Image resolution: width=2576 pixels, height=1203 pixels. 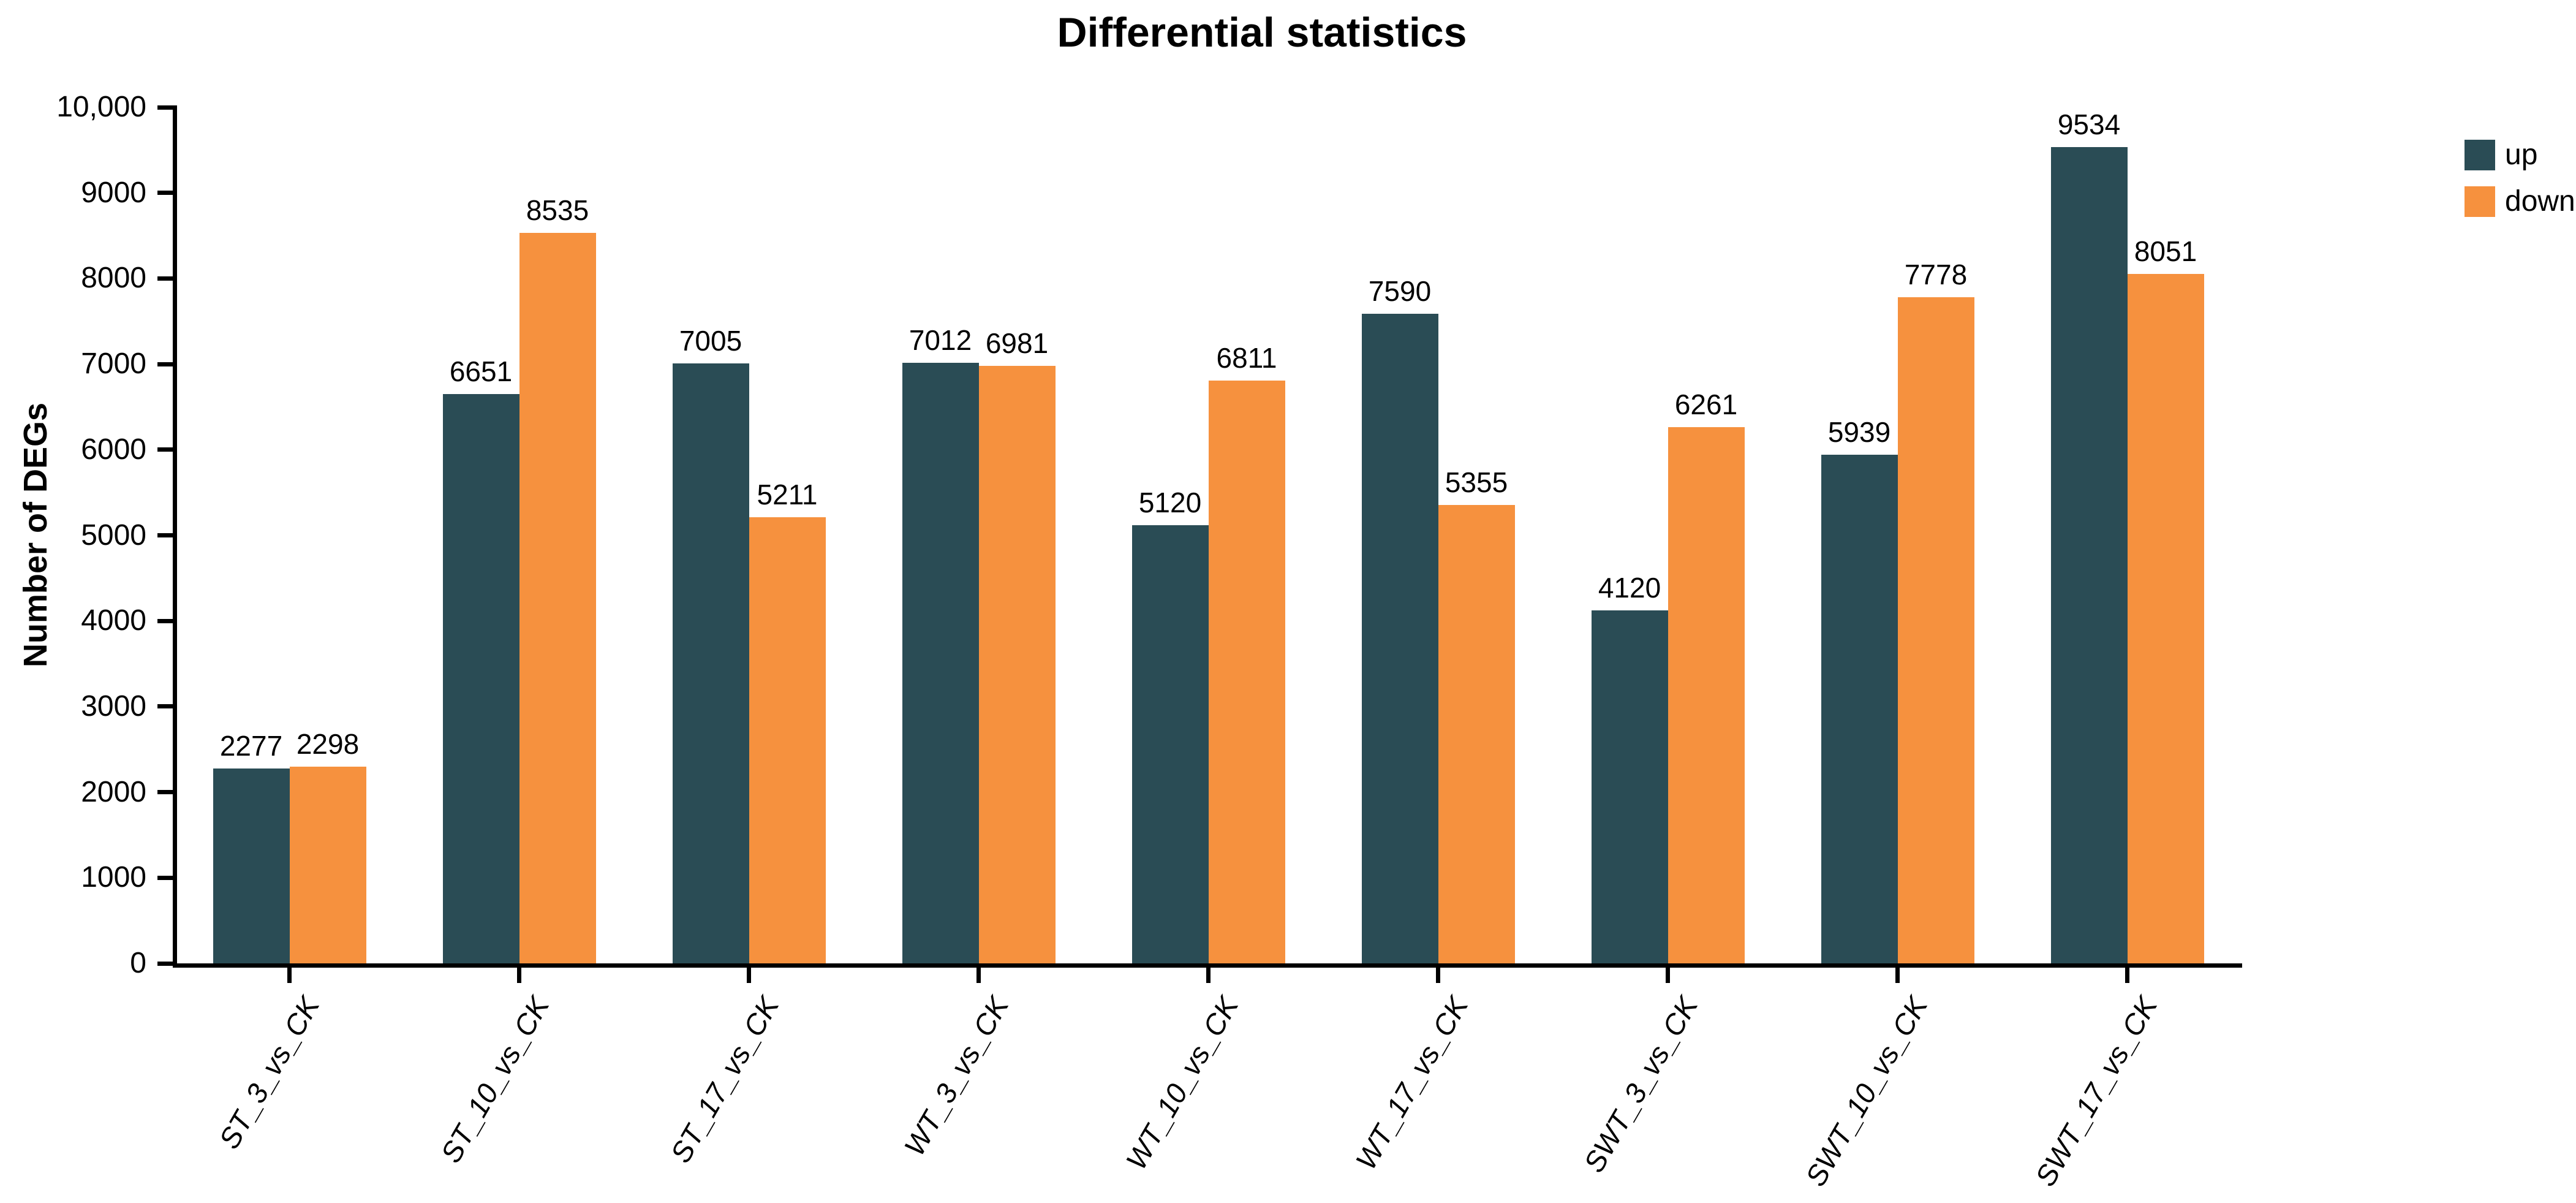 I want to click on x-tick-label: WT_10_vs_CK, so click(x=1181, y=1083).